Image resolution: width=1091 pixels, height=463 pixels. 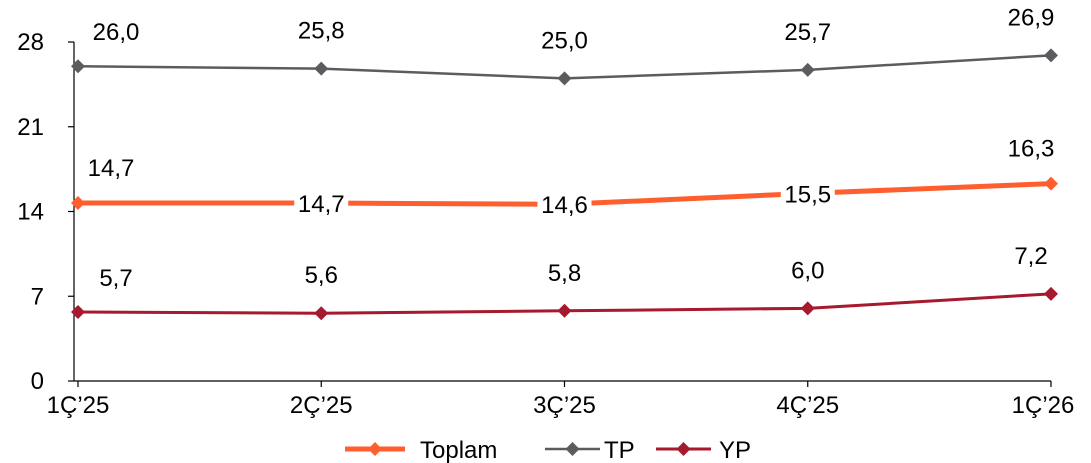 I want to click on x-tick-label: 4Ç’25, so click(x=807, y=405).